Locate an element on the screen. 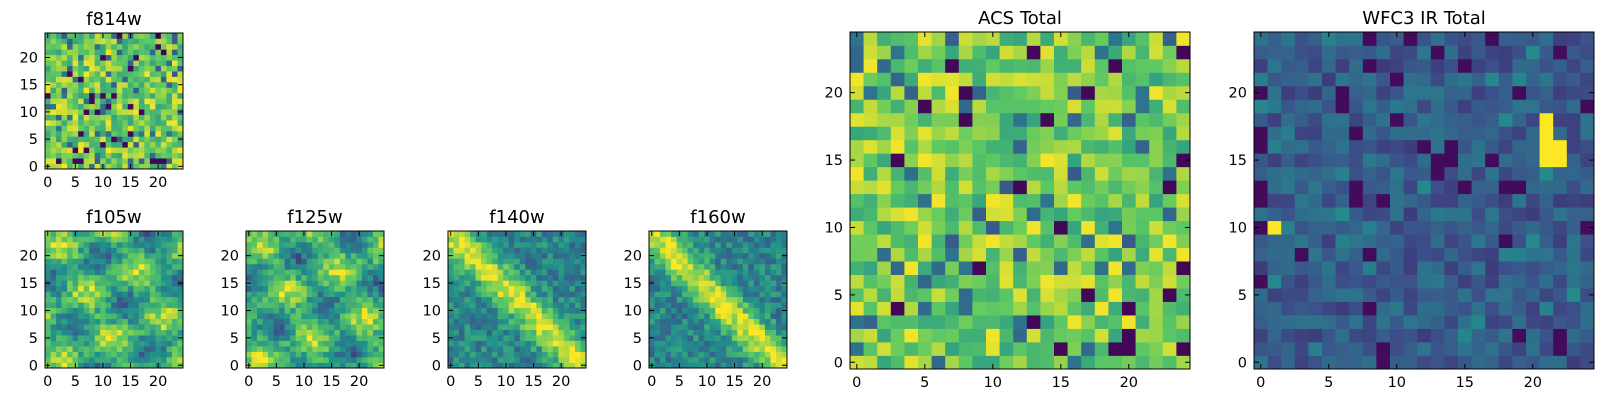 The image size is (1600, 400). x-tick-label: 5 is located at coordinates (1328, 383).